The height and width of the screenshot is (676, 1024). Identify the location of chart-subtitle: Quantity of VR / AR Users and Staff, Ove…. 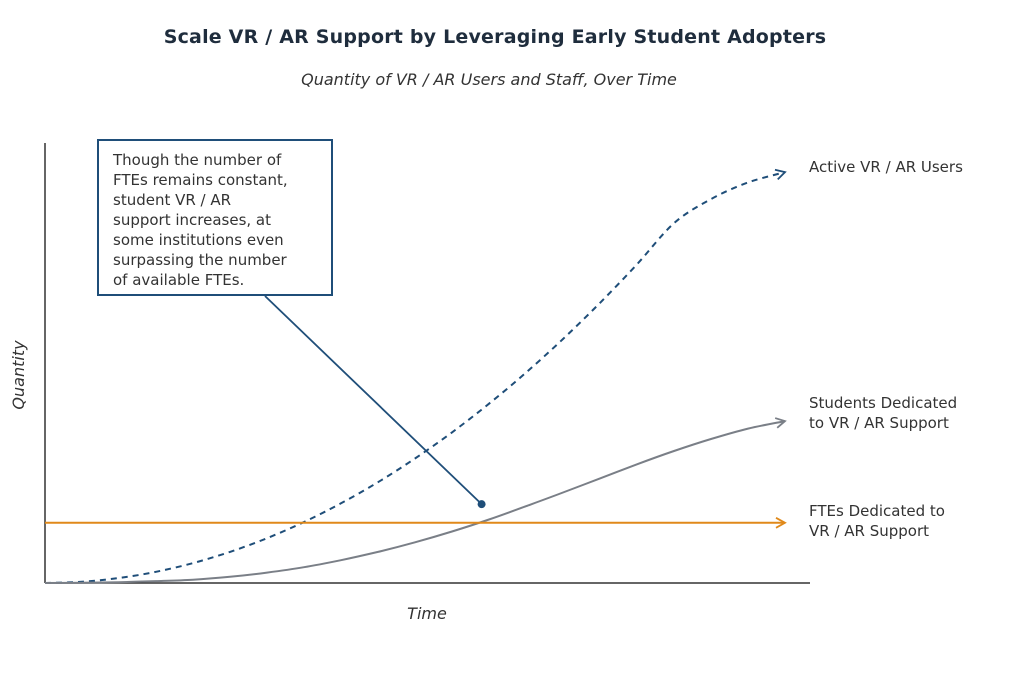
(489, 79).